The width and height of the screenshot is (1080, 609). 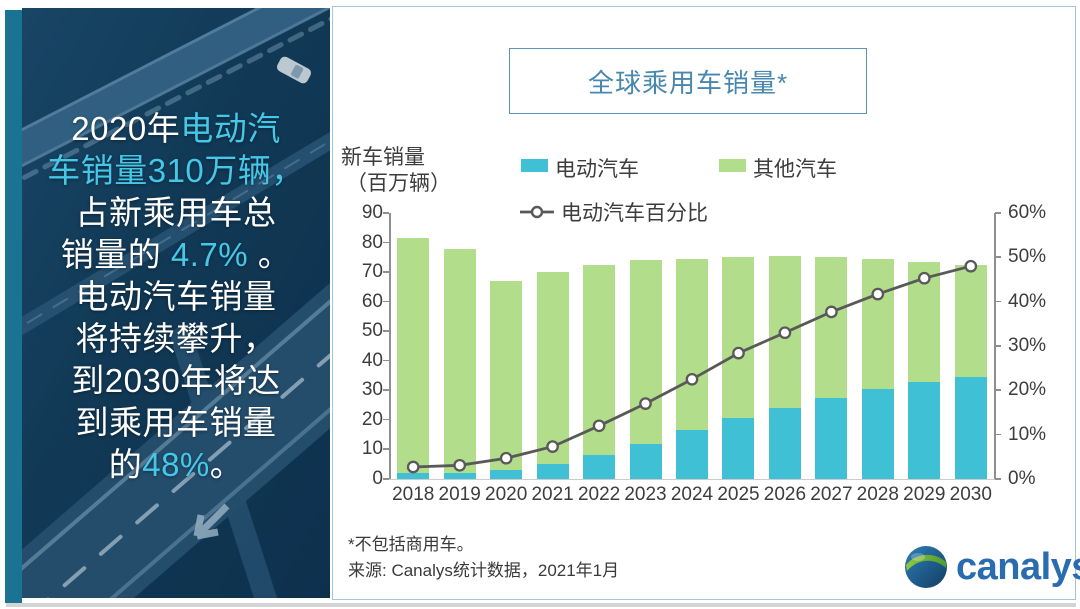 I want to click on line-marker-2022, so click(x=599, y=426).